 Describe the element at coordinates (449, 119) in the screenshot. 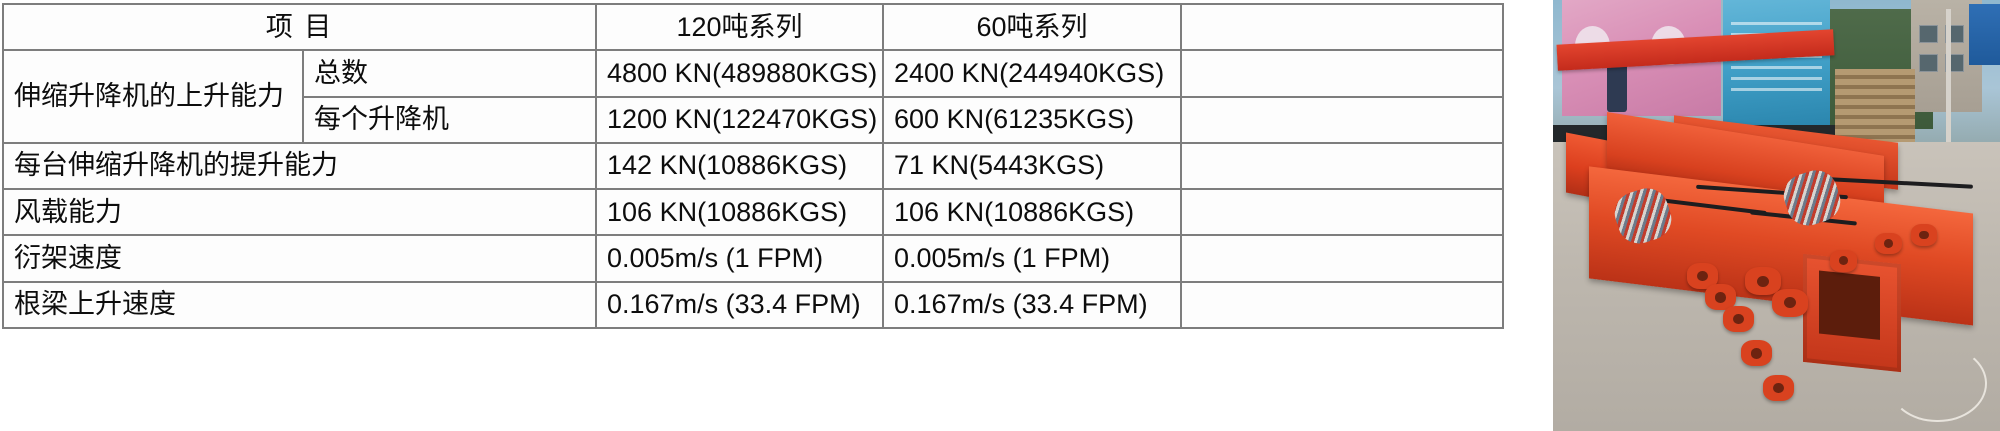

I see `row-sublabel-per-lift: 每个升降机` at that location.